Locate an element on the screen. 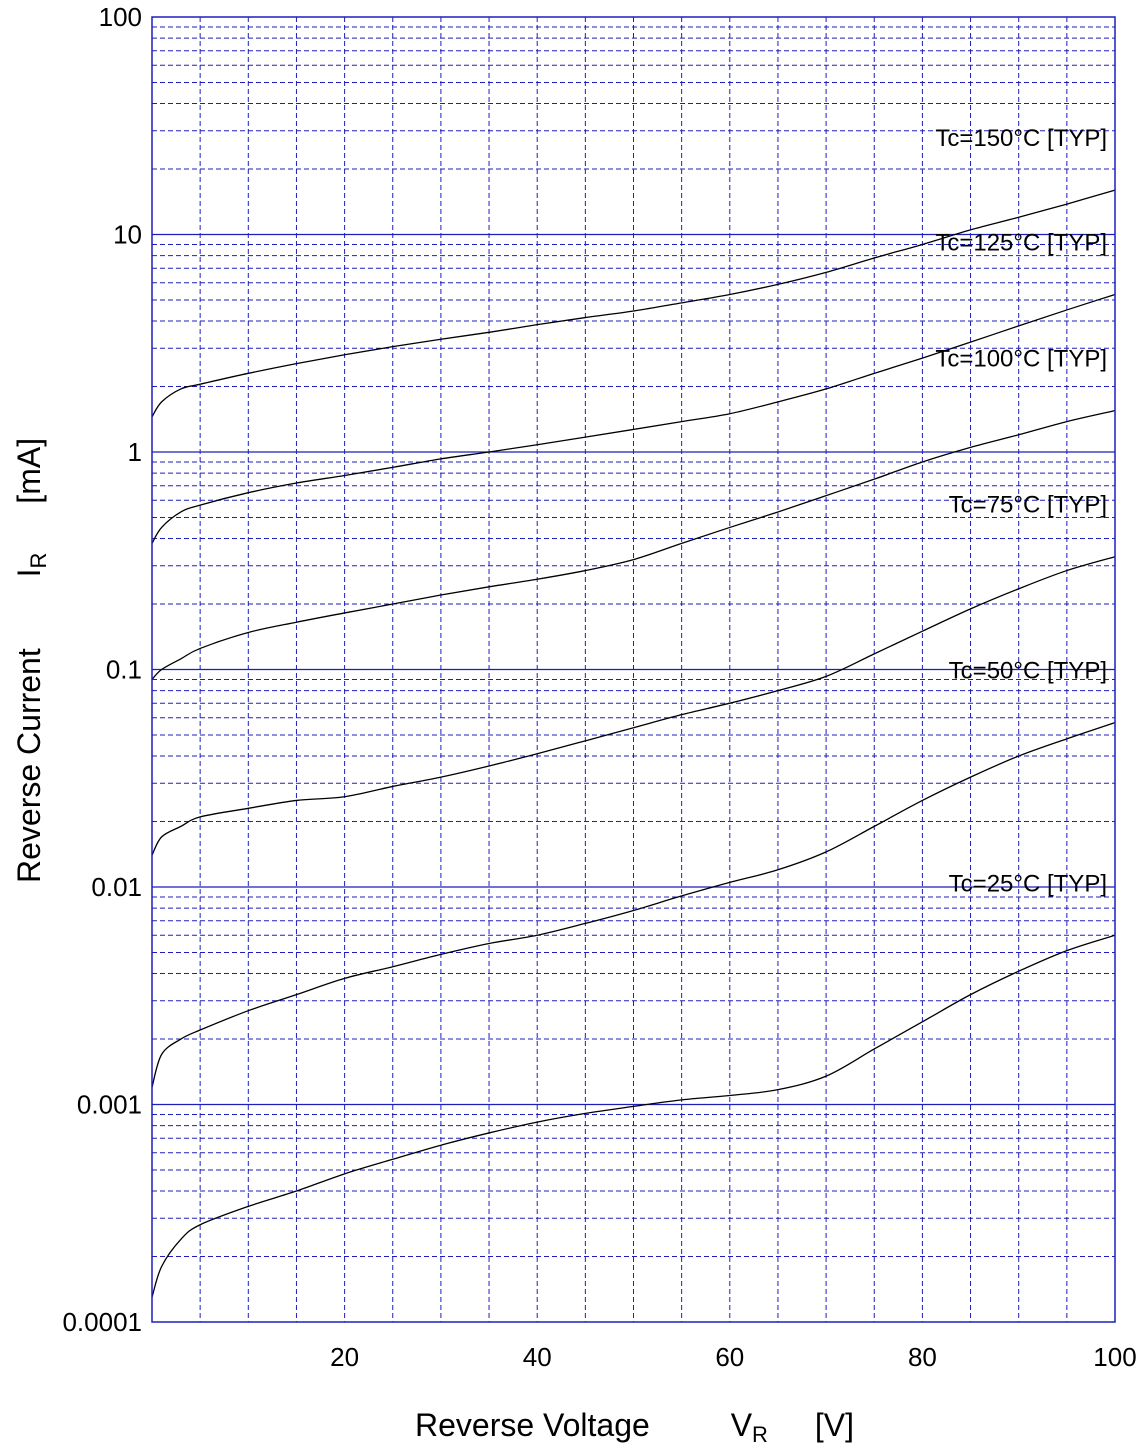  x-tick-label: 60 is located at coordinates (729, 1357).